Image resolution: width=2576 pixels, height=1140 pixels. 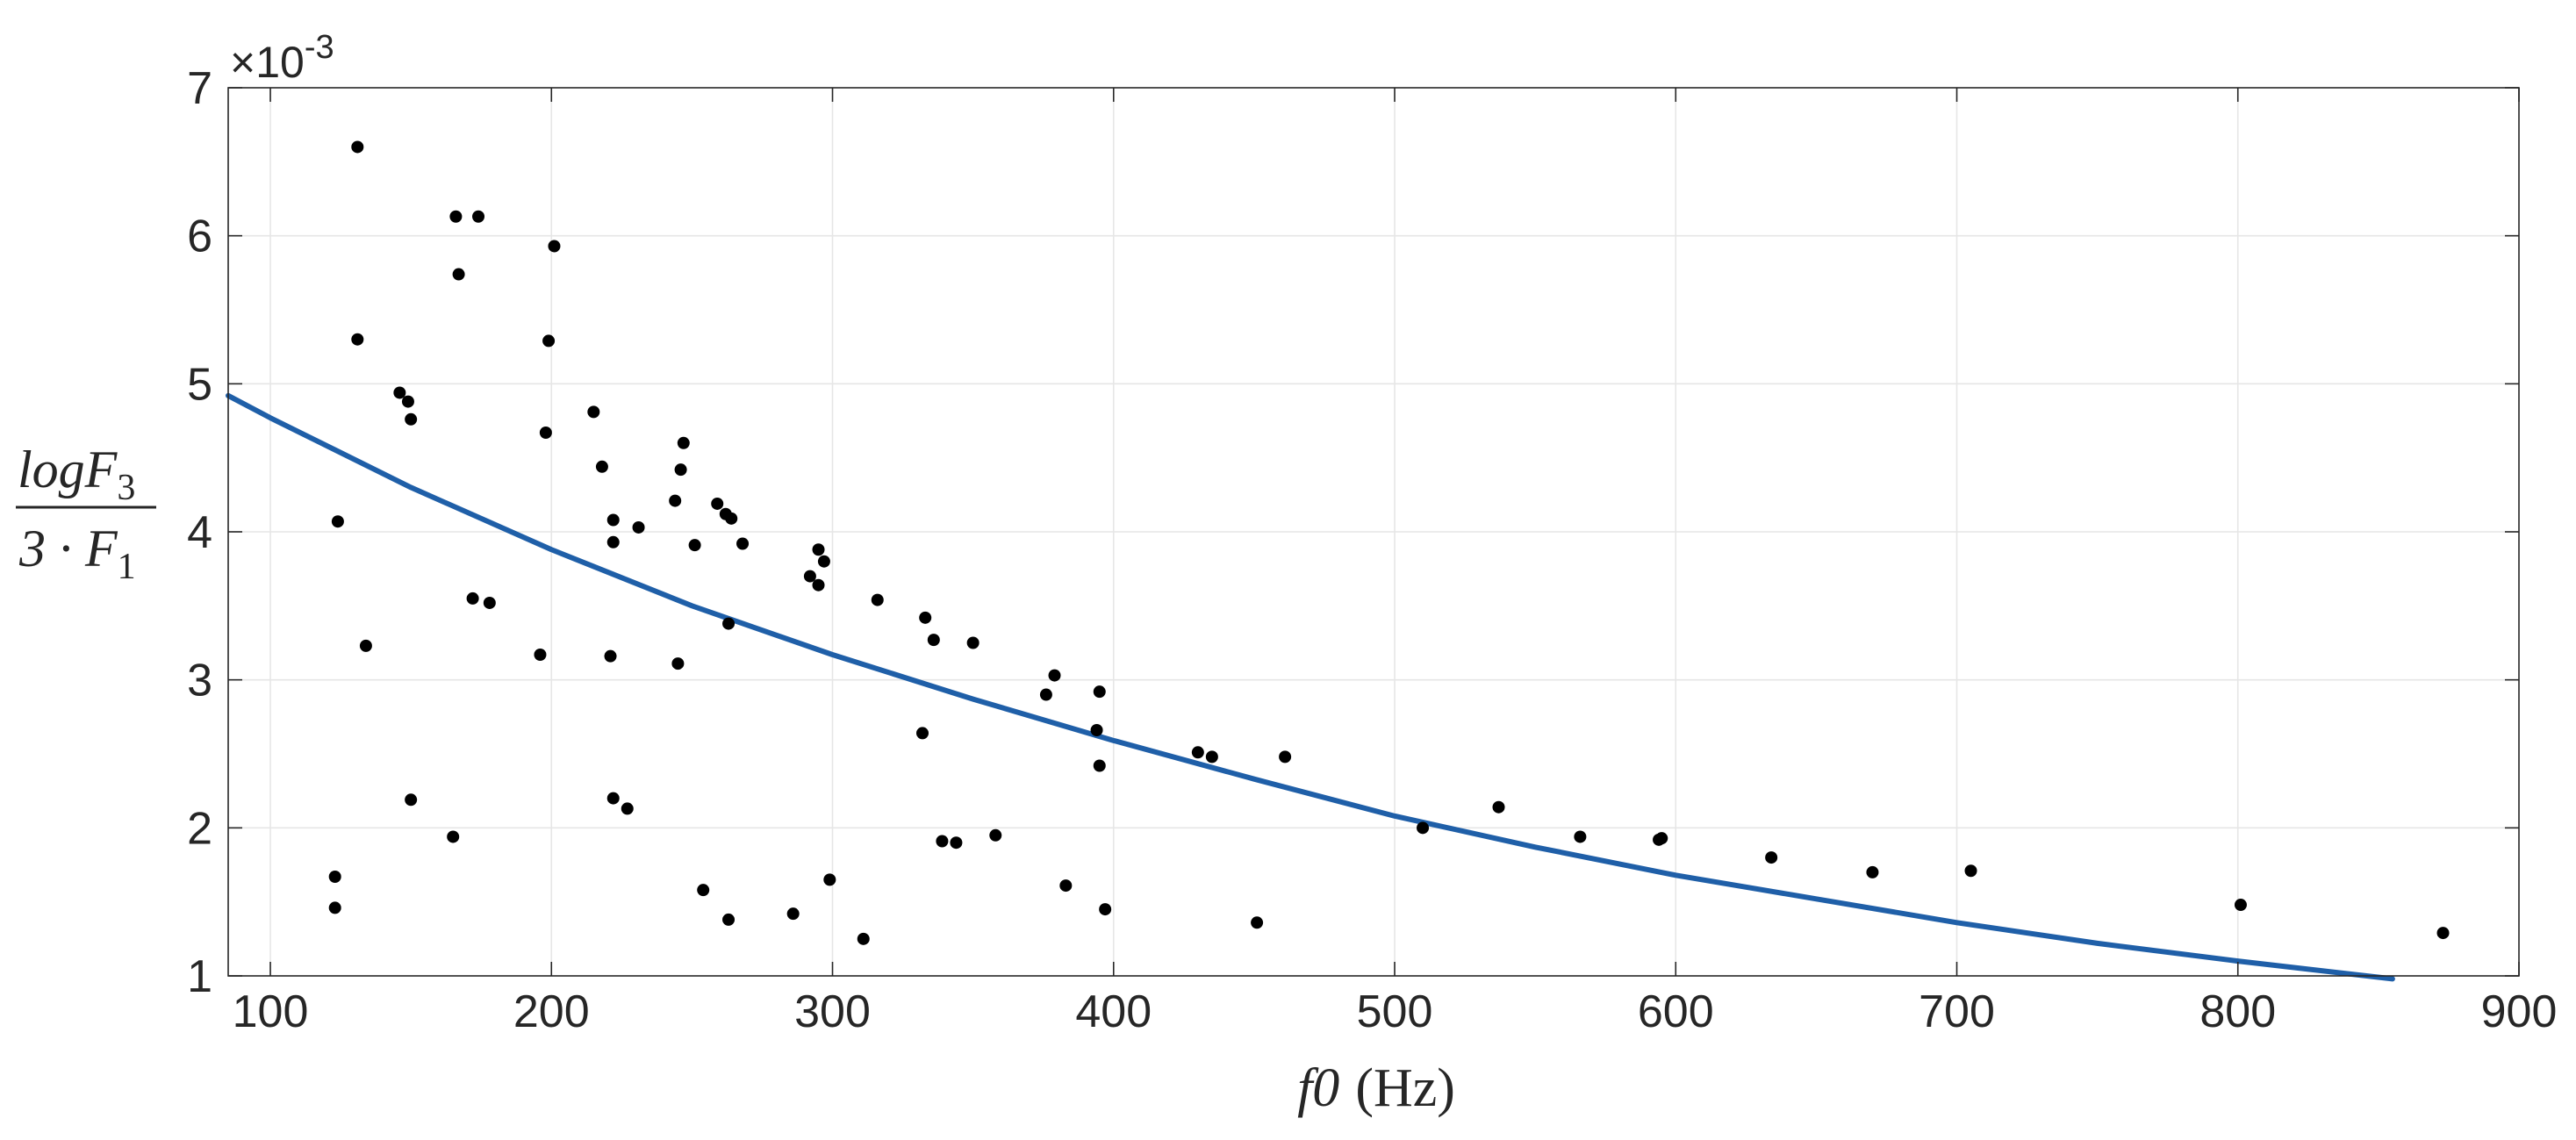 I want to click on y-tick-label: 6, so click(x=200, y=237).